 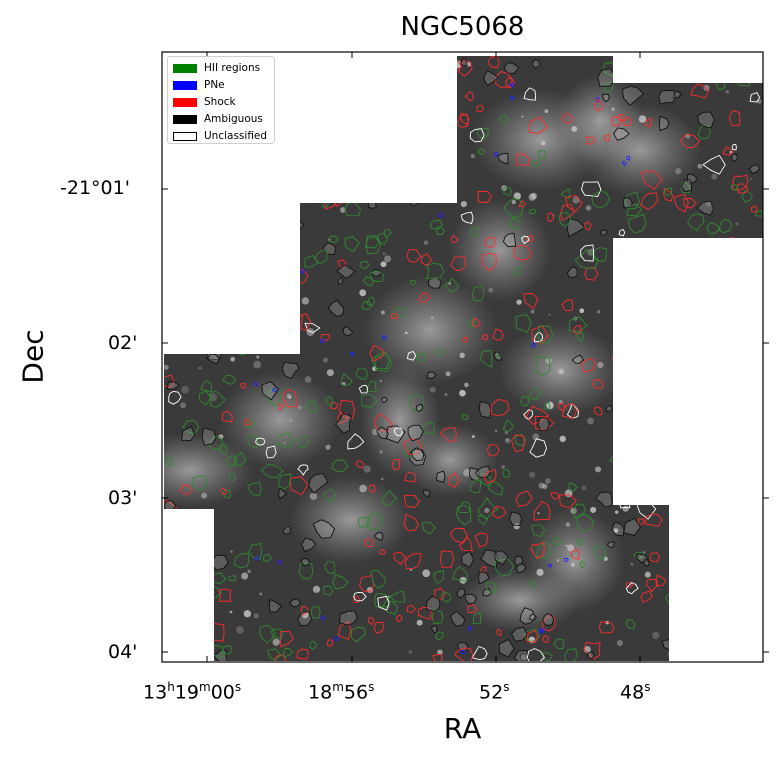 I want to click on x-tick-label: 18m56s, so click(x=341, y=692).